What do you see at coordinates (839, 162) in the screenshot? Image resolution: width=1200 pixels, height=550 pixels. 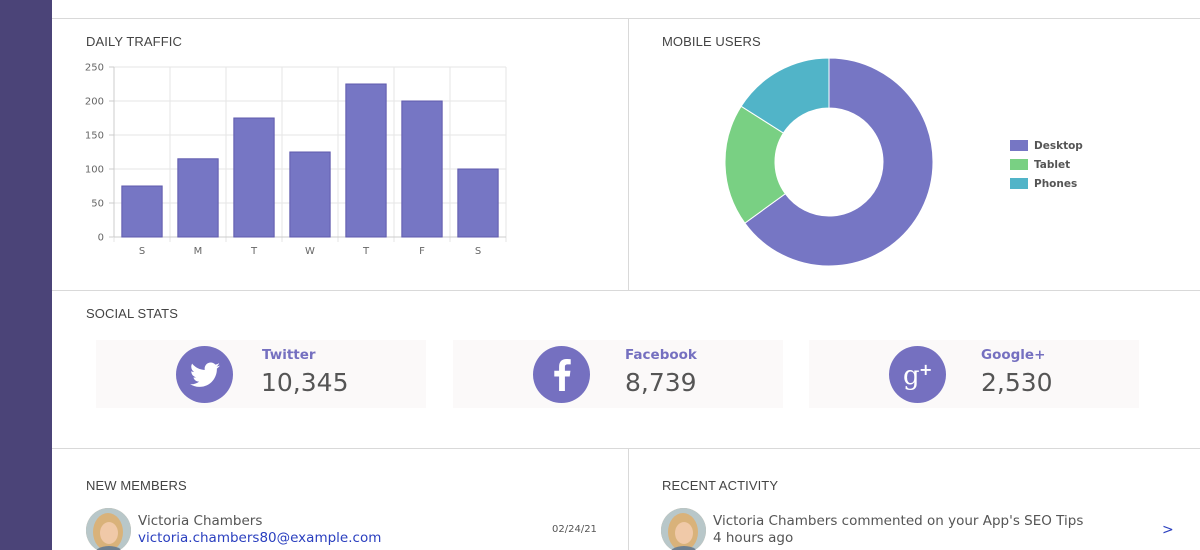 I see `donut-slice-desktop` at bounding box center [839, 162].